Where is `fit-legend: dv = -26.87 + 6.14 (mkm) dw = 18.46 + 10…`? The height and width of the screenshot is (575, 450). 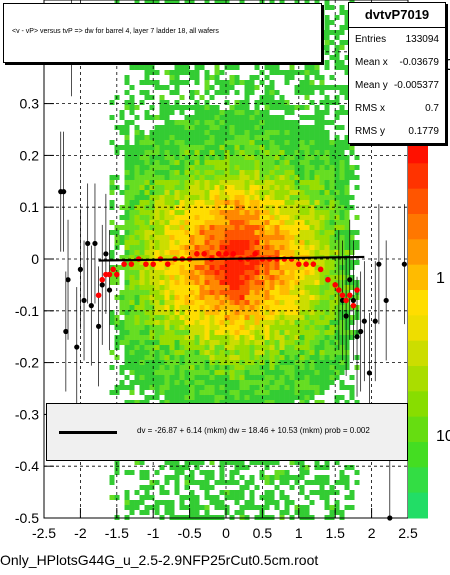 fit-legend: dv = -26.87 + 6.14 (mkm) dw = 18.46 + 10… is located at coordinates (227, 432).